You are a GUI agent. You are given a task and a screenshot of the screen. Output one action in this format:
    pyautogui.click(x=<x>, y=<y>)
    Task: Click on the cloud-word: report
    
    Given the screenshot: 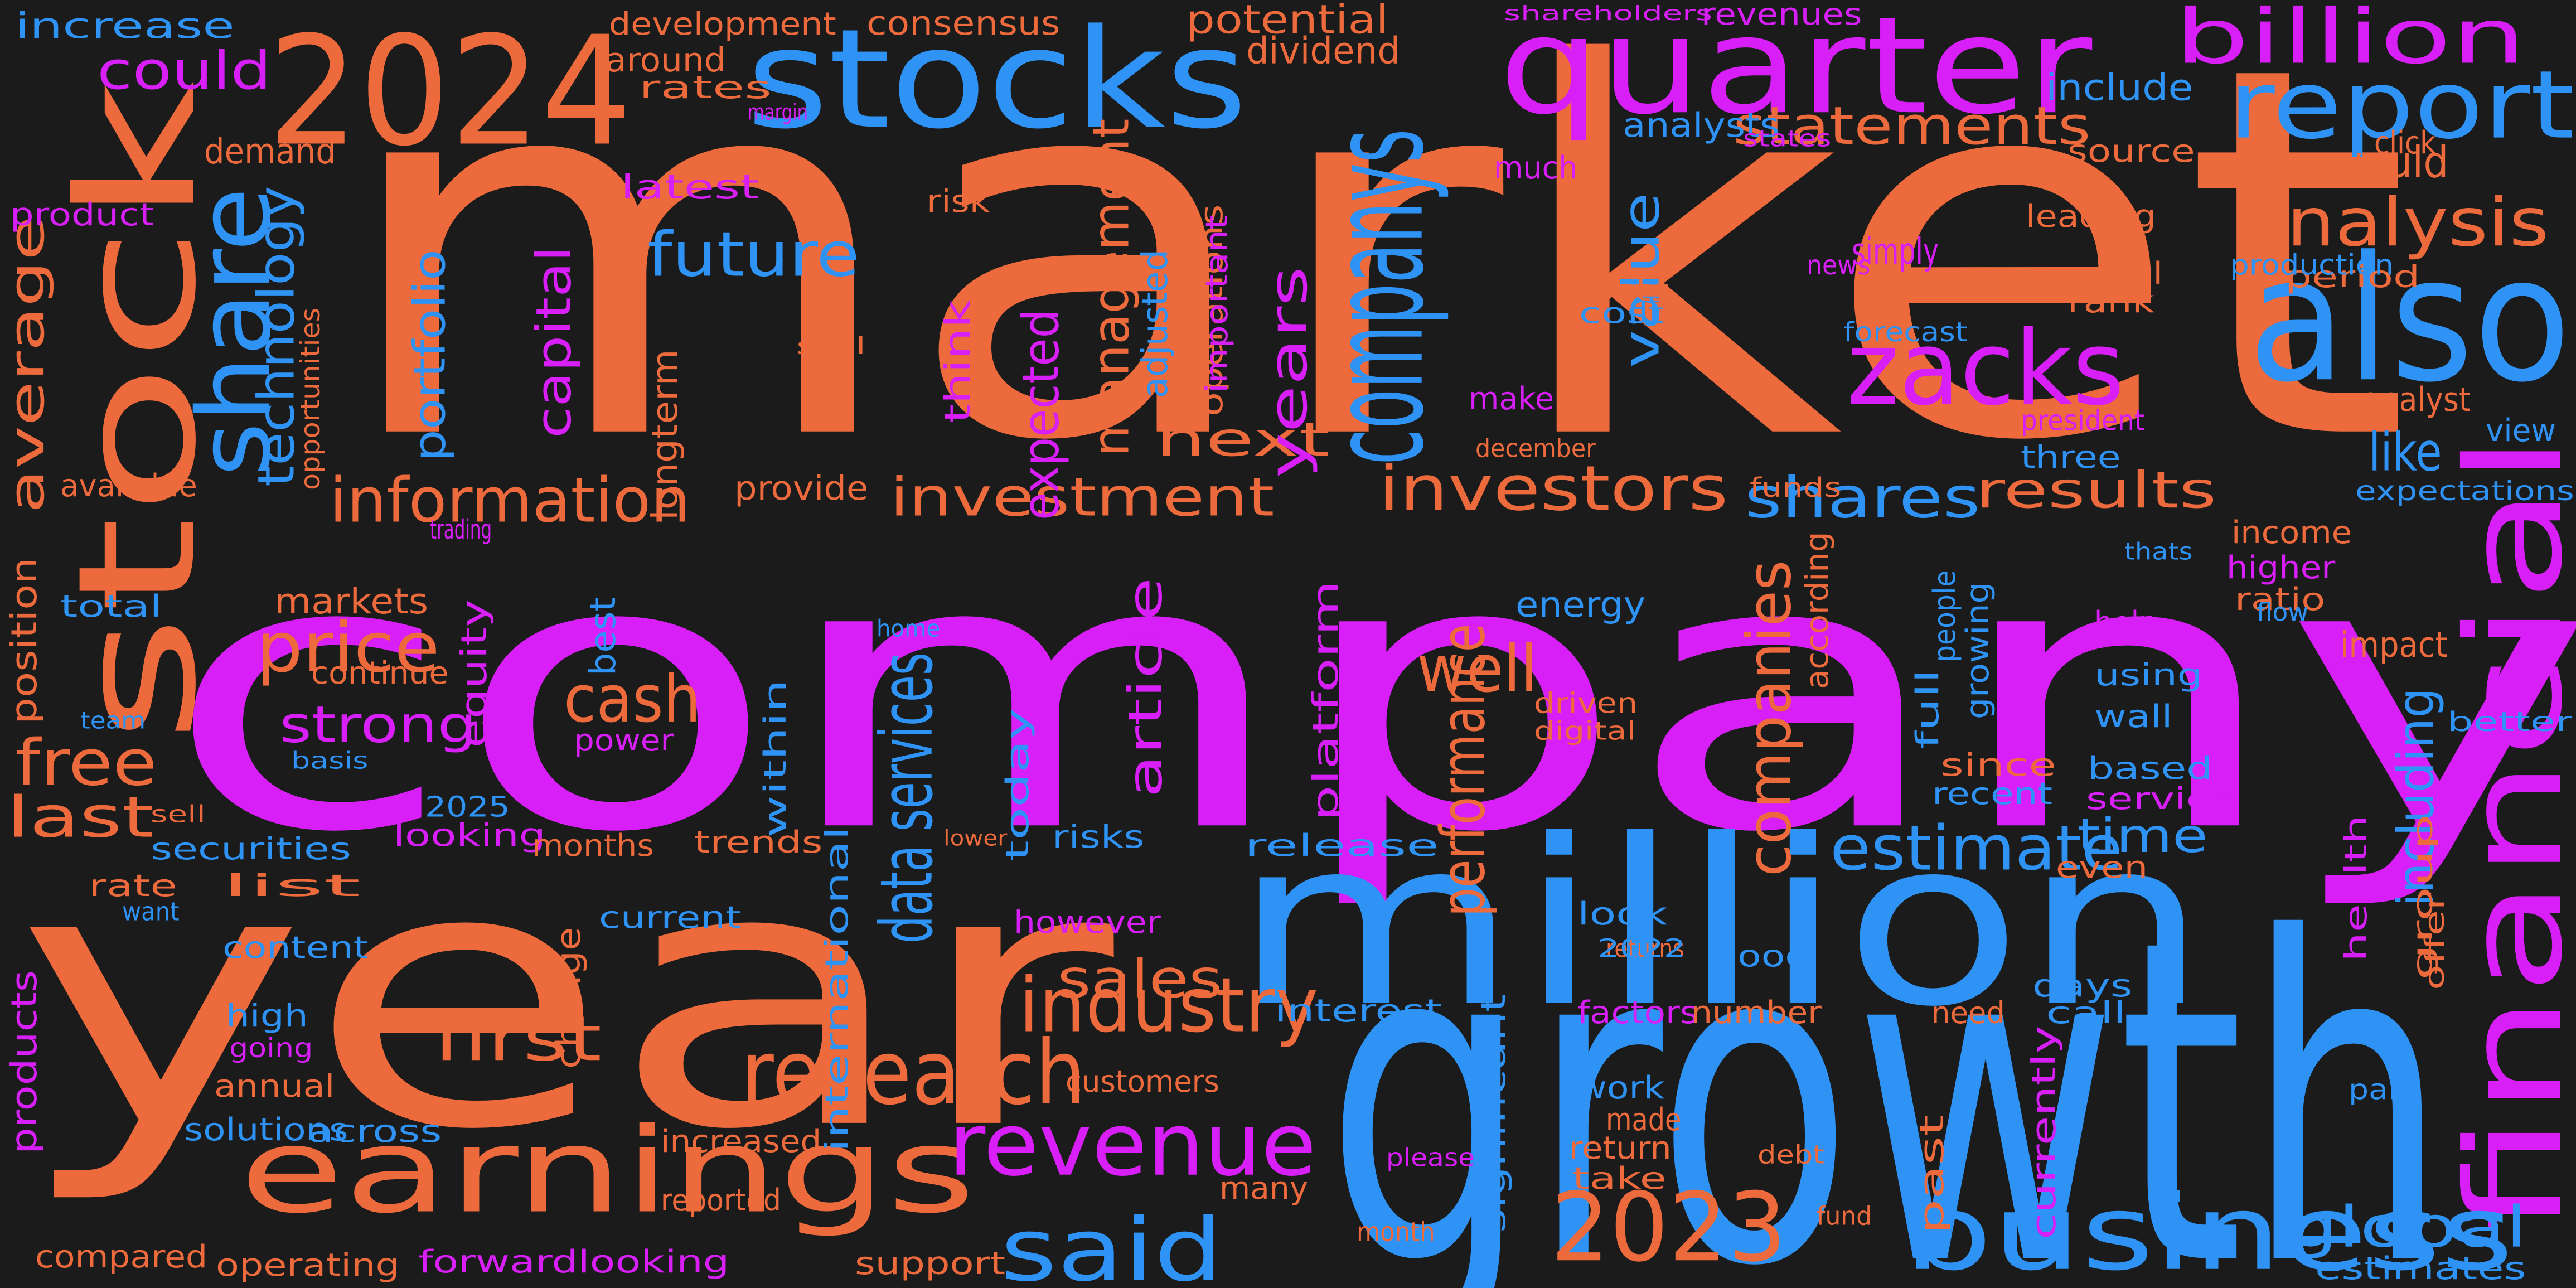 What is the action you would take?
    pyautogui.click(x=2402, y=105)
    